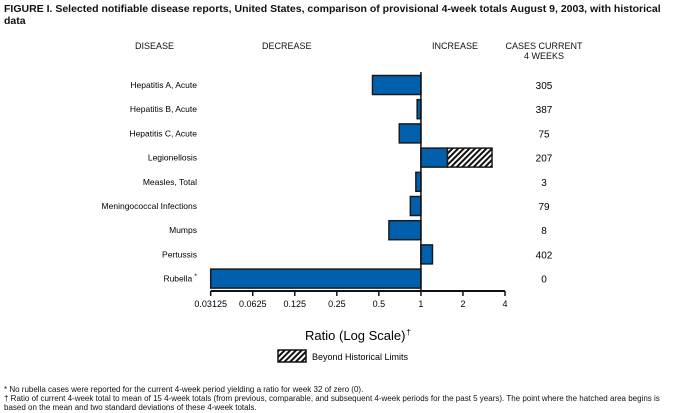 The height and width of the screenshot is (413, 680). I want to click on x-tick-label: 0.125, so click(295, 304).